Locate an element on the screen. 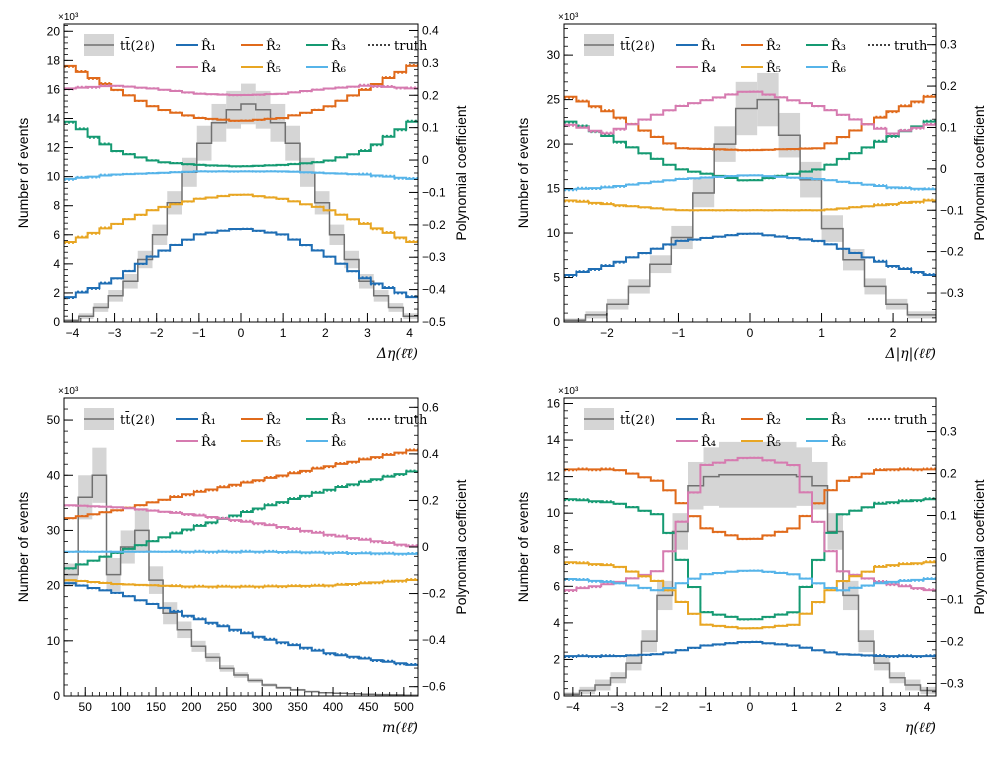  x-tick-label: −4 is located at coordinates (573, 707).